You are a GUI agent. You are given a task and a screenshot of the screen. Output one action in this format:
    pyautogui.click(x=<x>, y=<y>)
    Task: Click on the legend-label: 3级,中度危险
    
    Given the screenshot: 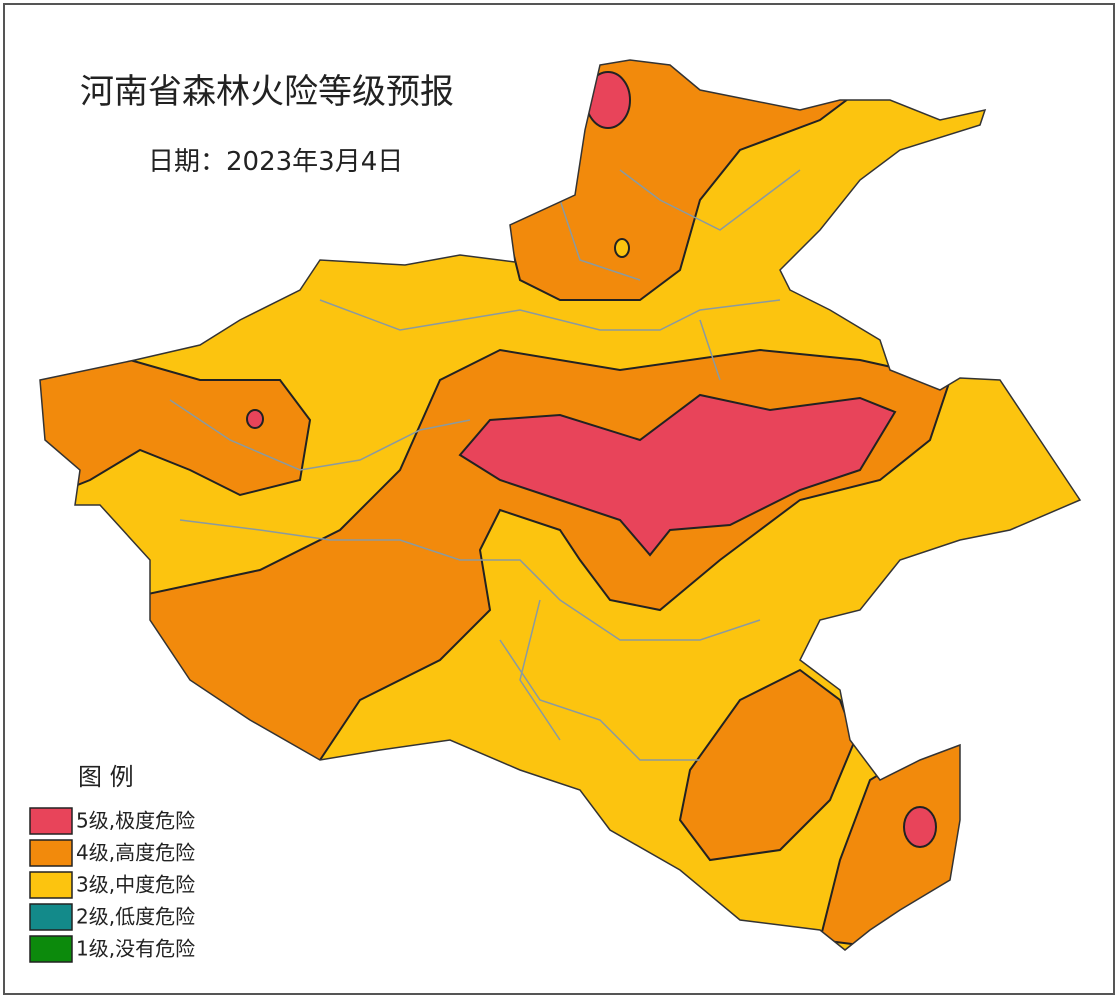 What is the action you would take?
    pyautogui.click(x=135, y=885)
    